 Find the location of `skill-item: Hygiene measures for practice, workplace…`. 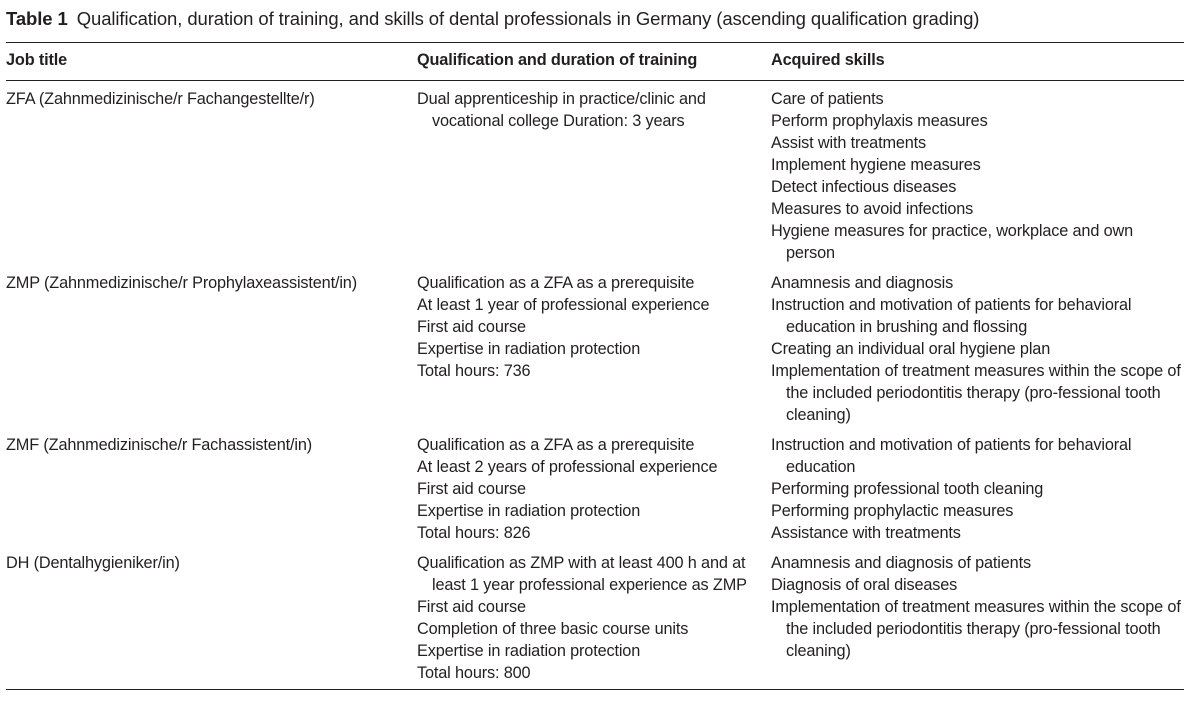

skill-item: Hygiene measures for practice, workplace… is located at coordinates (952, 242).